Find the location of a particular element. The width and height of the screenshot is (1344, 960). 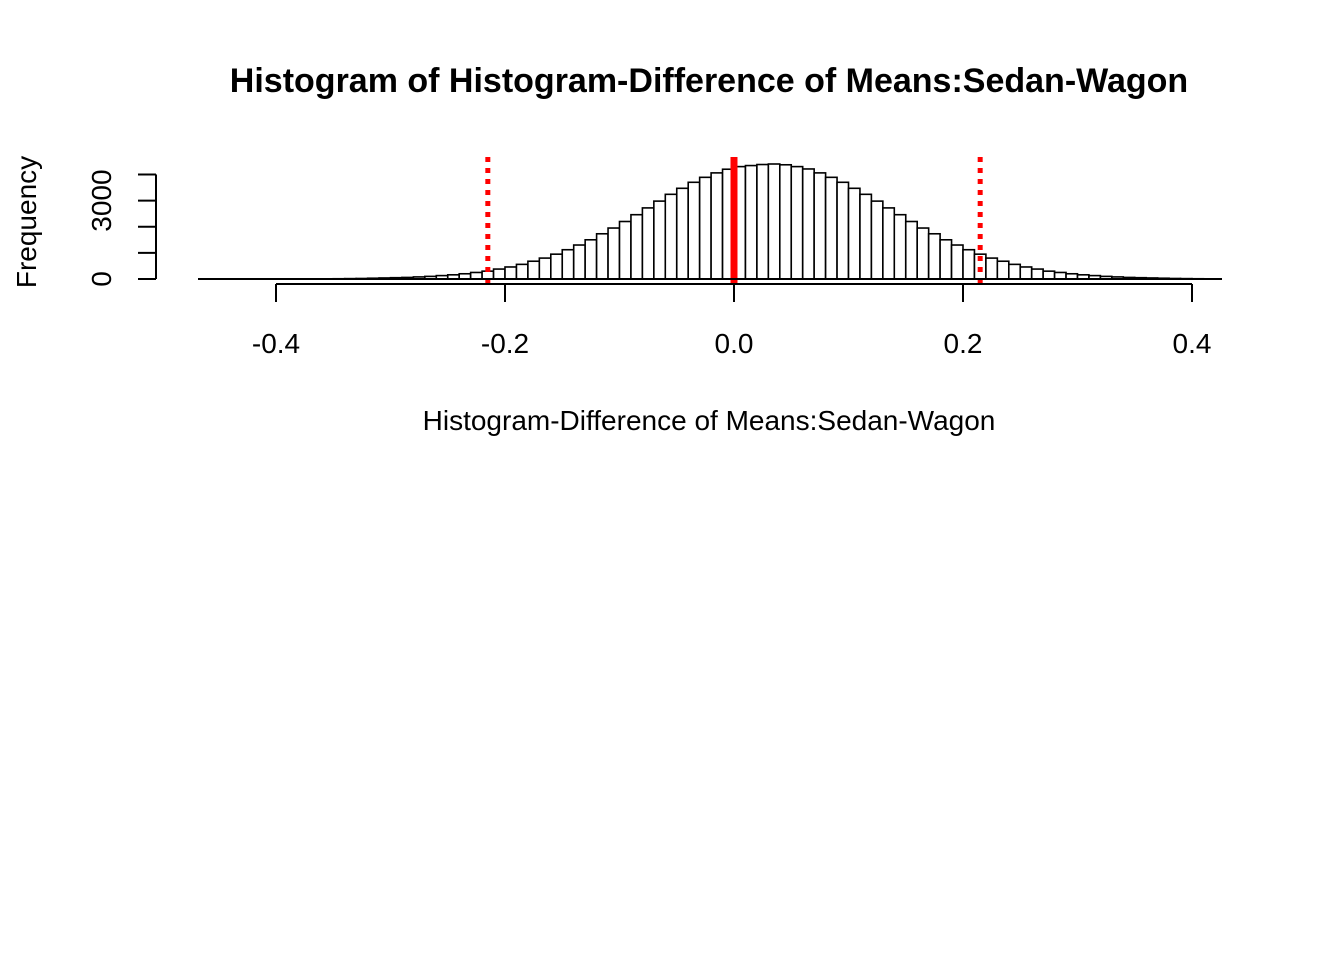

y-tick-label: 0 is located at coordinates (101, 279).